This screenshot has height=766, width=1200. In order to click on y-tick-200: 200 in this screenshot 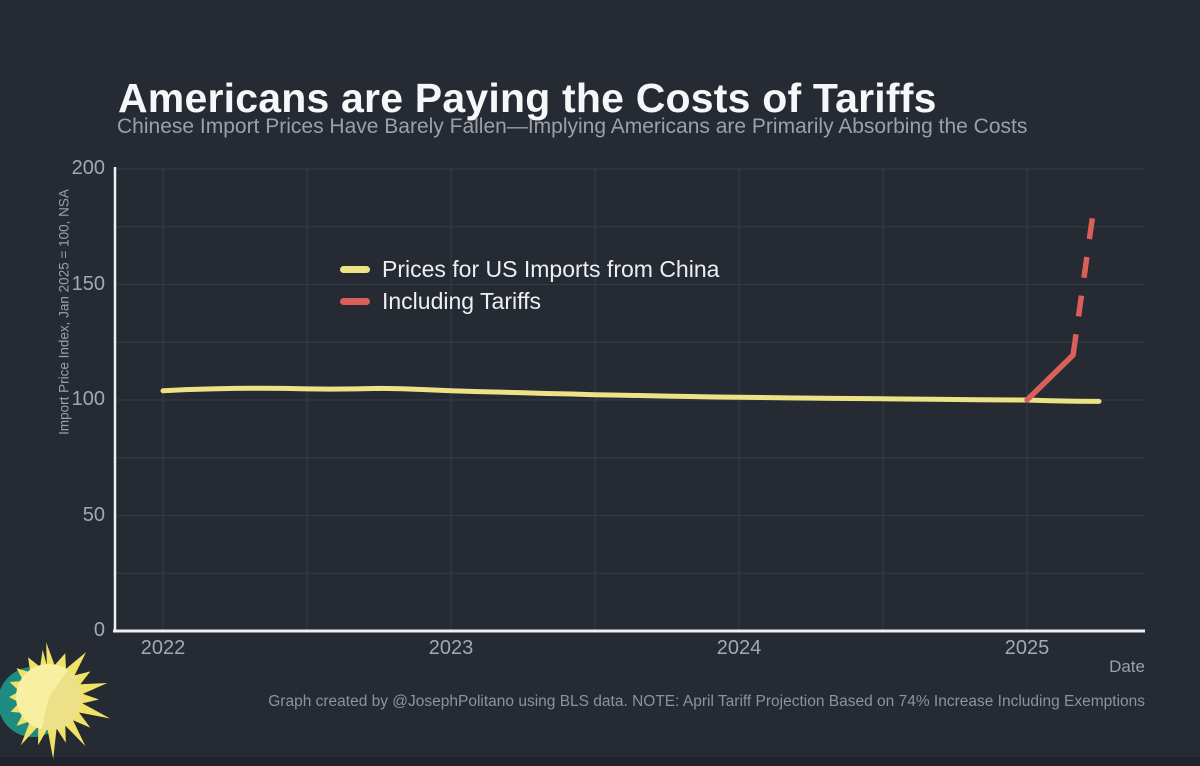, I will do `click(88, 168)`.